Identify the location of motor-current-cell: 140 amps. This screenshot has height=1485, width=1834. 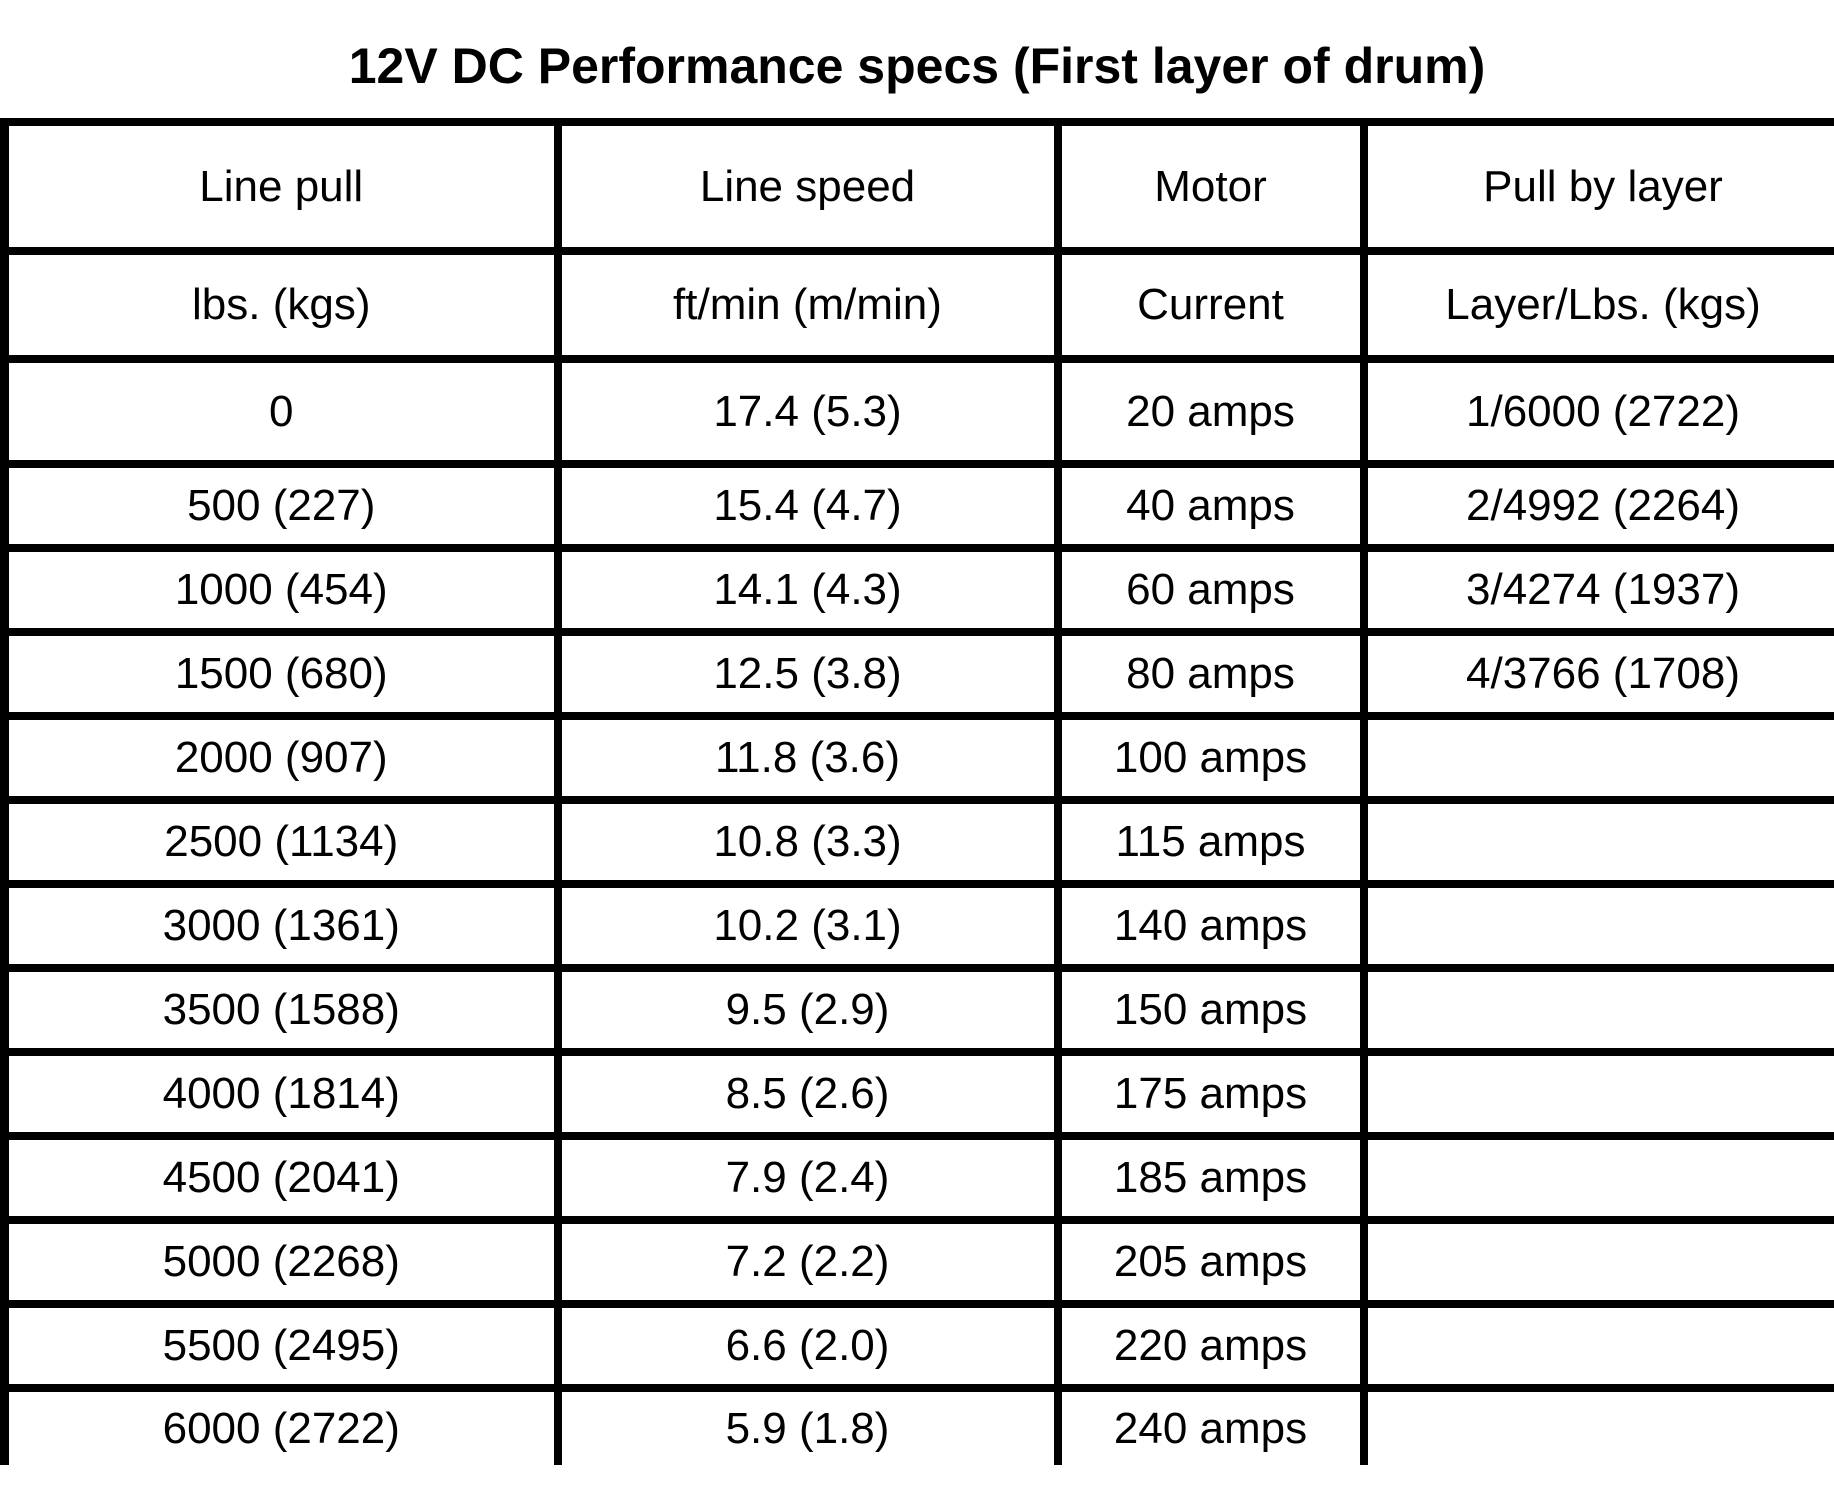
(1210, 926).